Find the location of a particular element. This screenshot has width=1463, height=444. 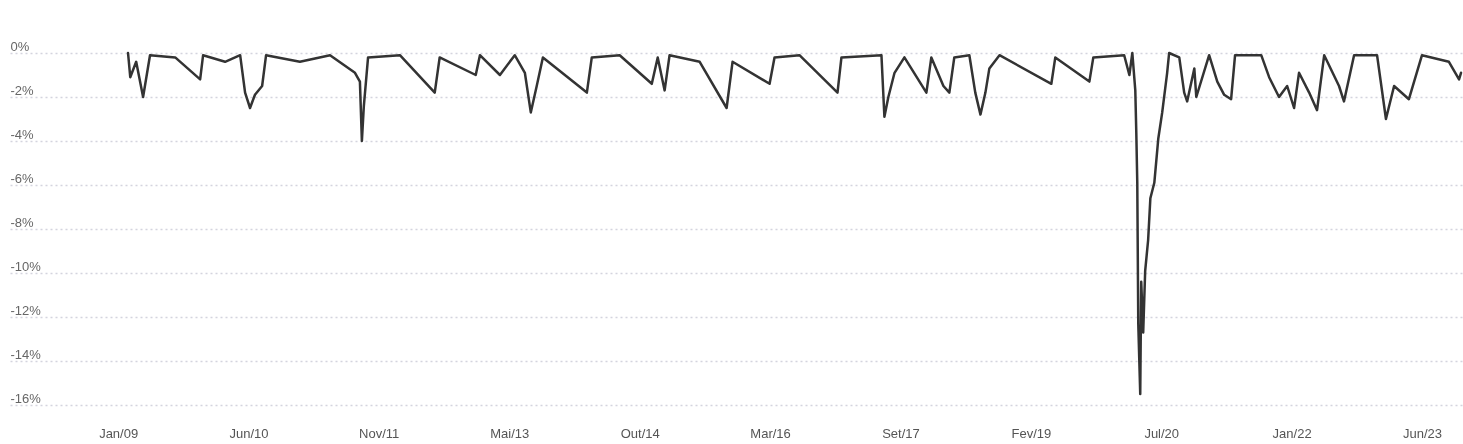

x-tick-label: Nov/11 is located at coordinates (379, 433).